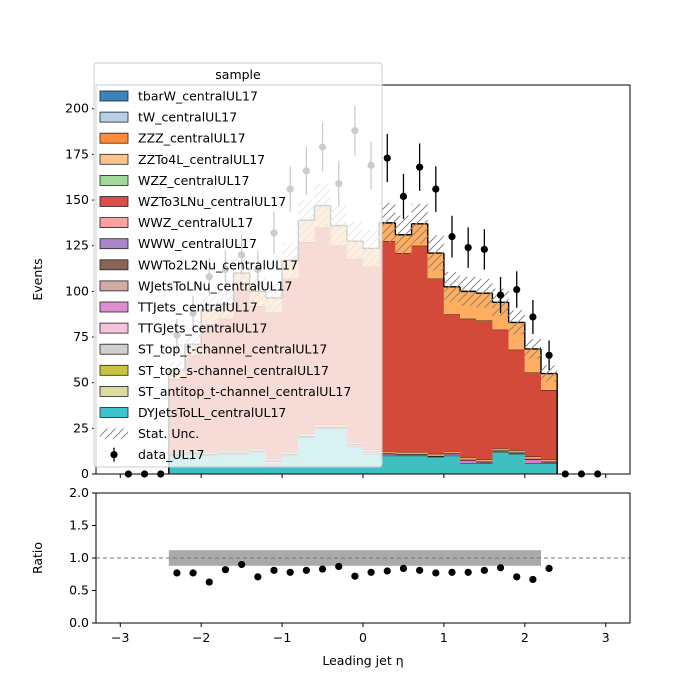  I want to click on y-tick-label: 150, so click(77, 199).